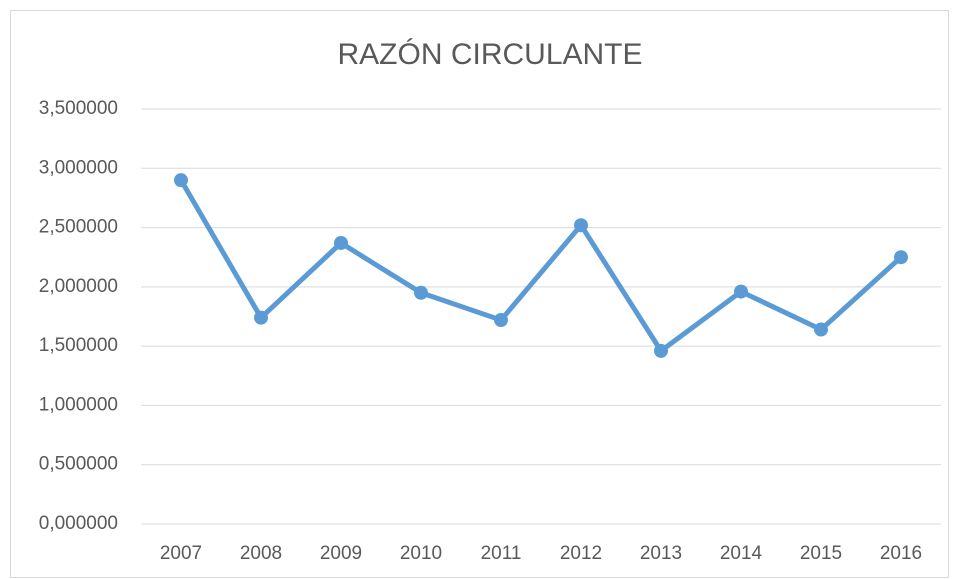 The height and width of the screenshot is (579, 959). I want to click on y-tick-label: 3,500000, so click(78, 108).